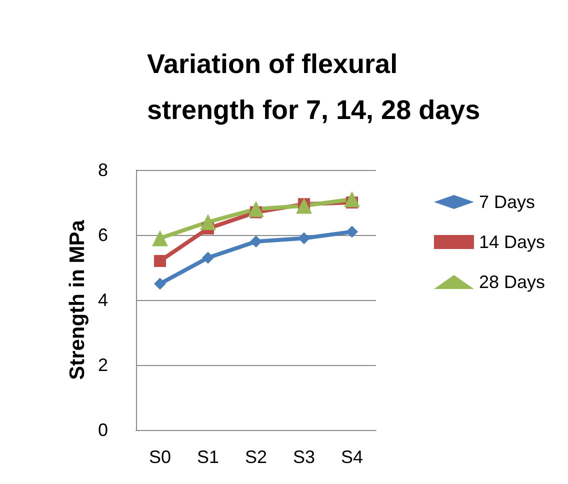 The image size is (568, 484). What do you see at coordinates (103, 365) in the screenshot?
I see `y-tick-label: 2` at bounding box center [103, 365].